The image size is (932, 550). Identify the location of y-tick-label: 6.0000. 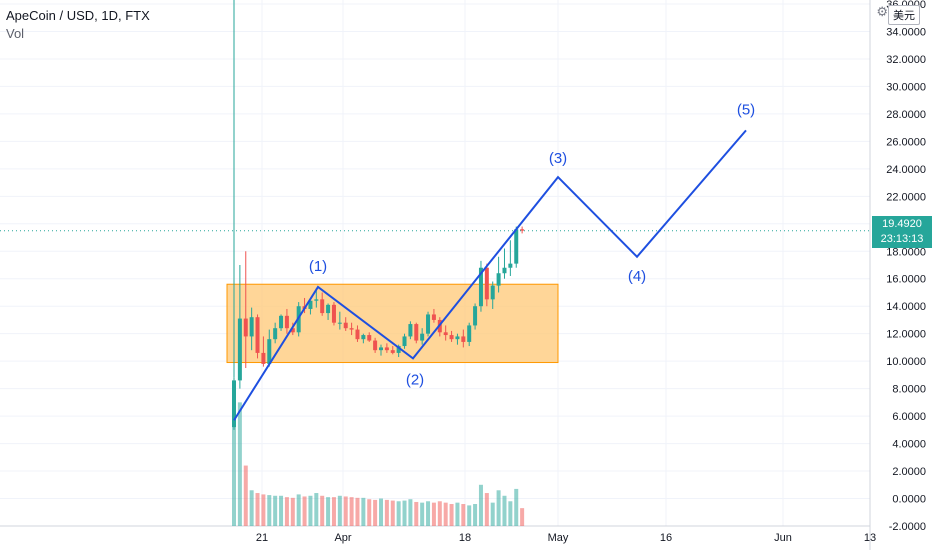
(909, 417).